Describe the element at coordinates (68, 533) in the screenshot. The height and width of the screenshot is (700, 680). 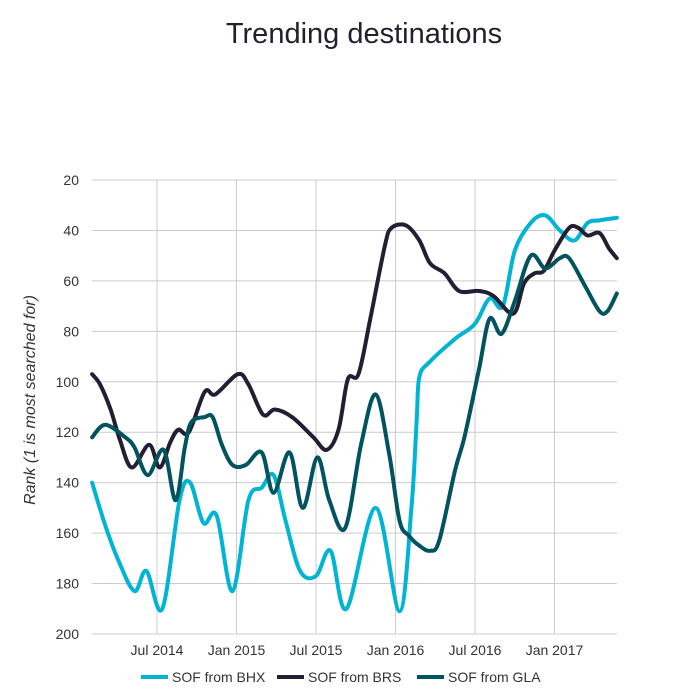
I see `y-tick-label: 160` at that location.